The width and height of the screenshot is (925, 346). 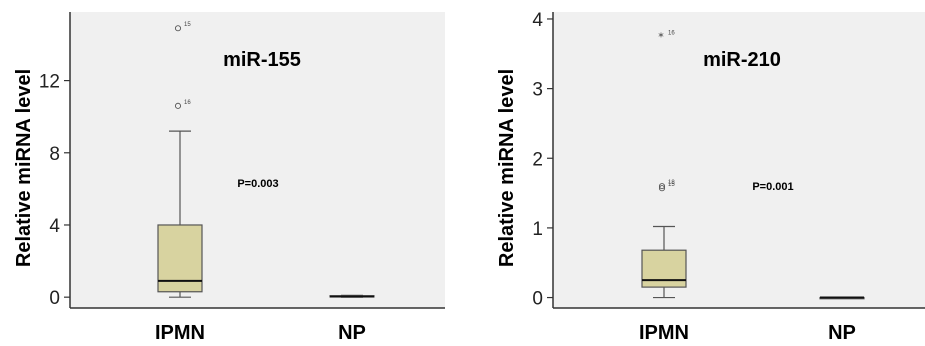 What do you see at coordinates (537, 159) in the screenshot?
I see `y-tick-label: 2` at bounding box center [537, 159].